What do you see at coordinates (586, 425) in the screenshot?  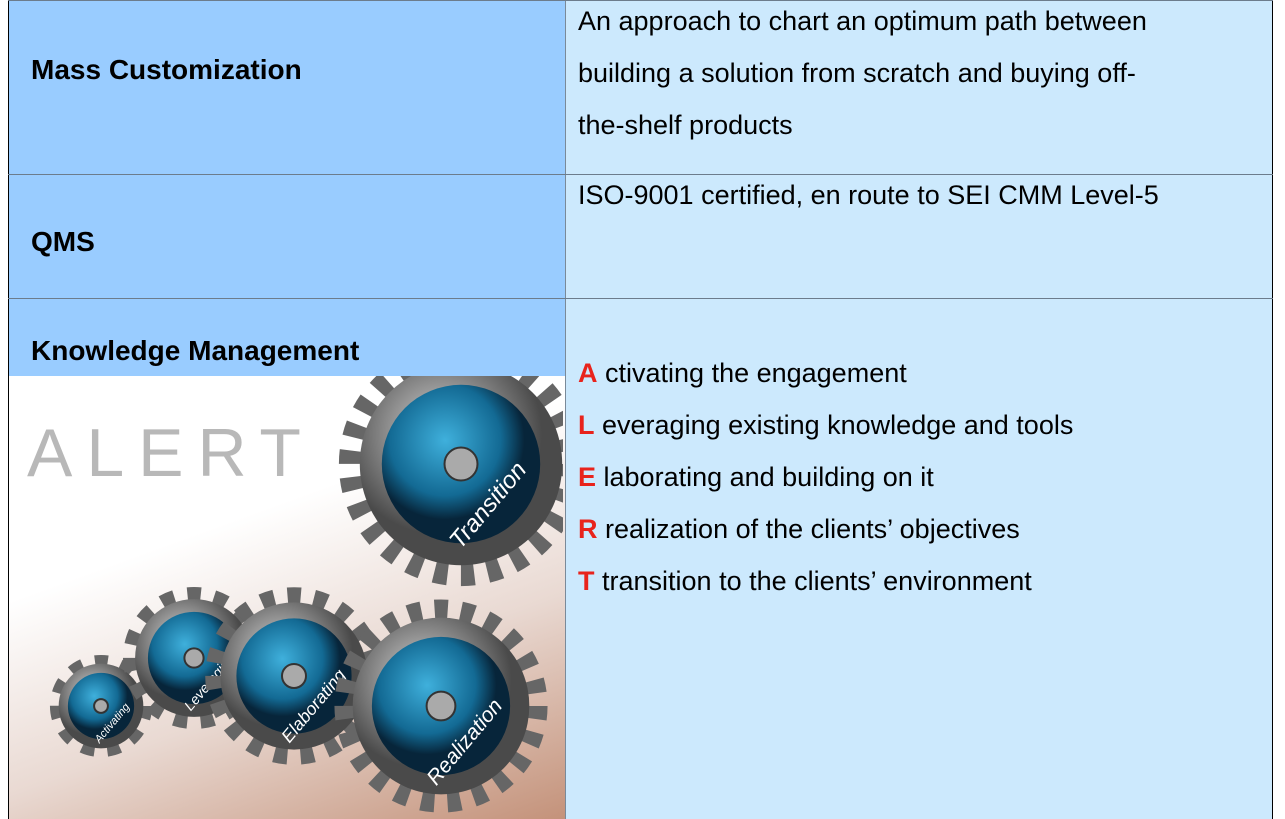 I see `alert-letter: L` at bounding box center [586, 425].